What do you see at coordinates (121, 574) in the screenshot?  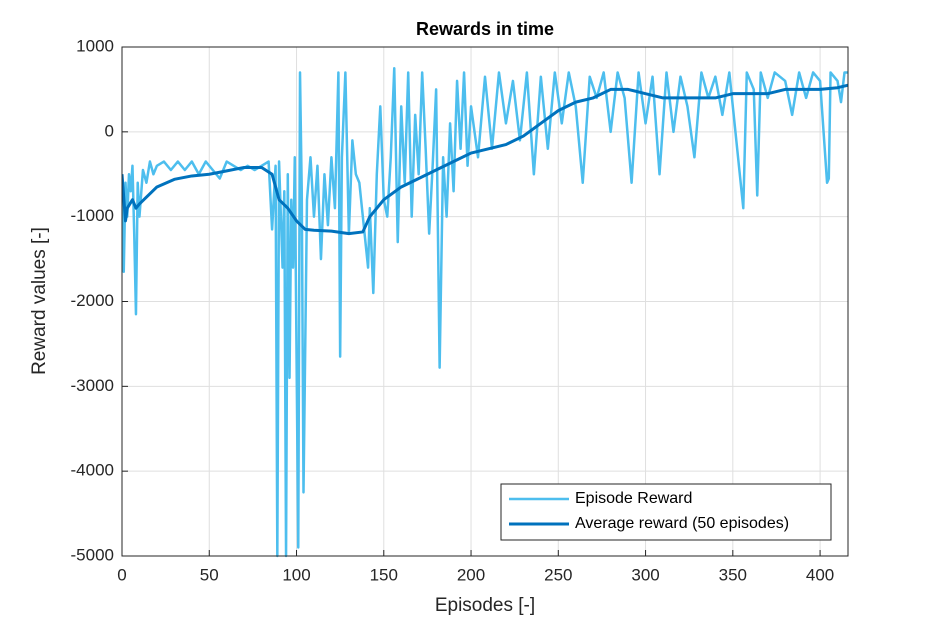 I see `x-tick-label: 0` at bounding box center [121, 574].